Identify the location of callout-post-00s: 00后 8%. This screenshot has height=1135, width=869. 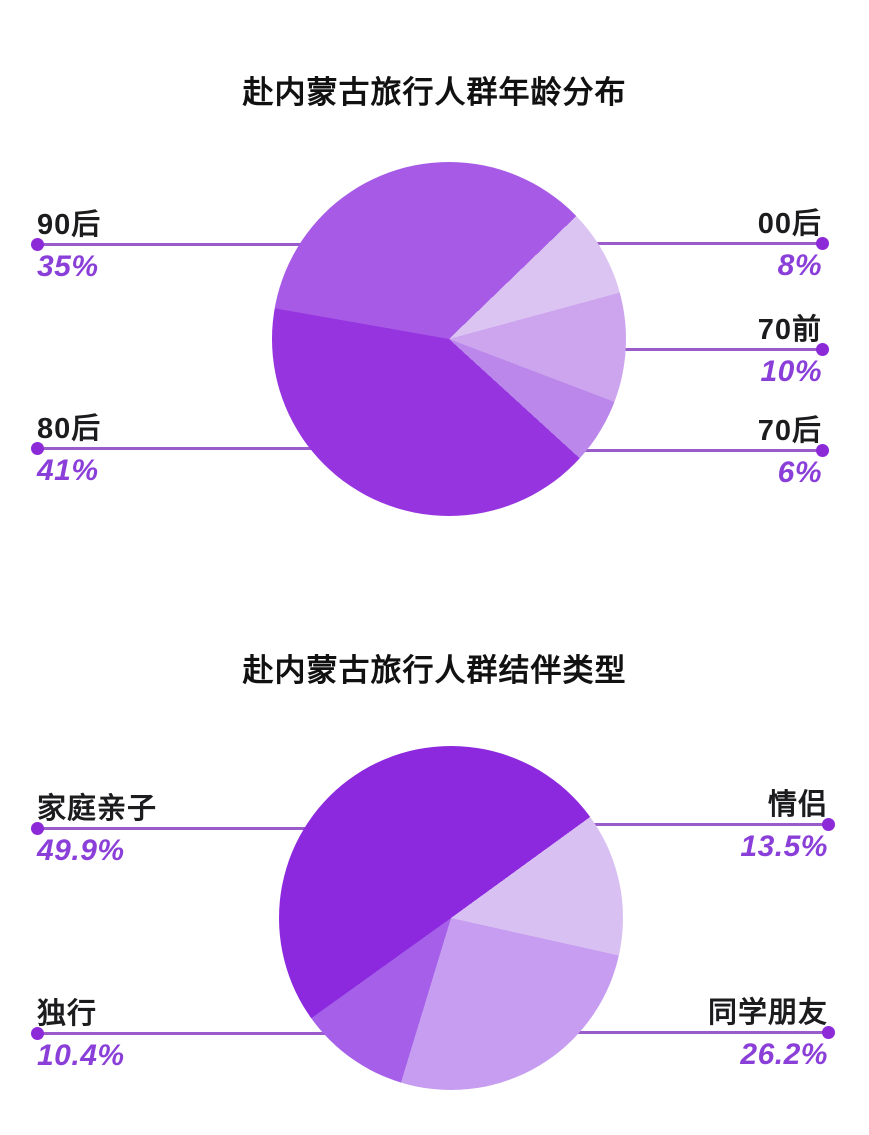
(639, 246).